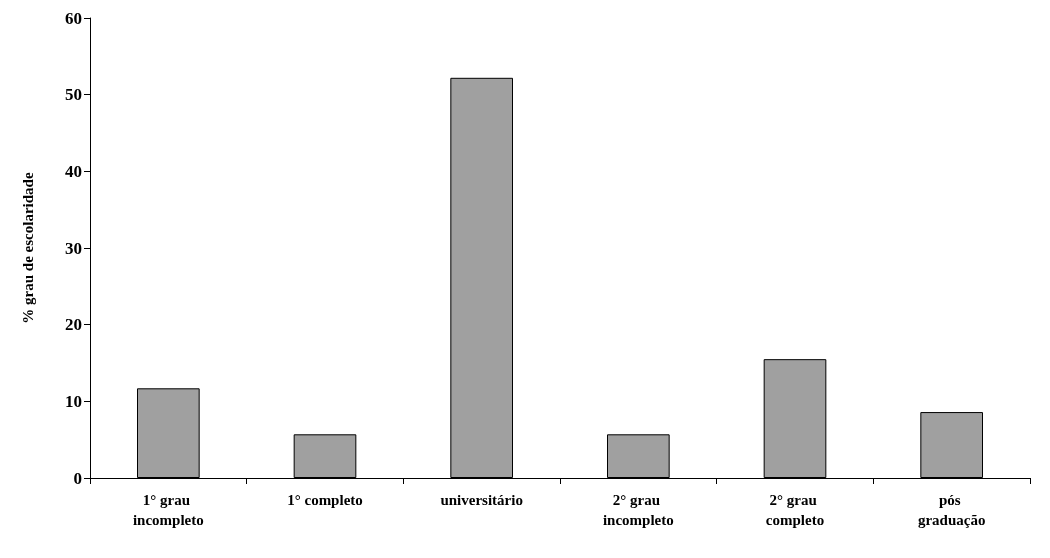 Image resolution: width=1050 pixels, height=558 pixels. I want to click on y-tick-label: 50, so click(73, 95).